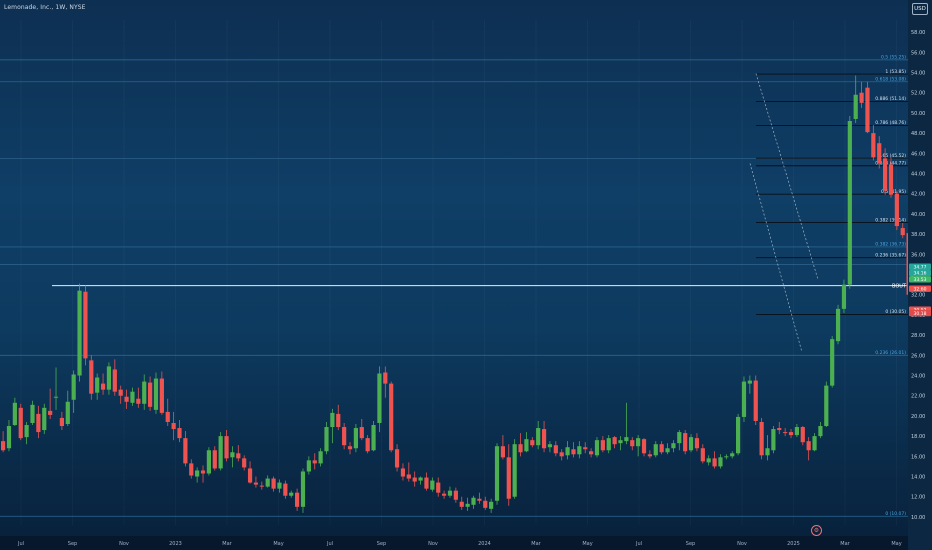  Describe the element at coordinates (816, 530) in the screenshot. I see `settings-icon: ⚙` at that location.